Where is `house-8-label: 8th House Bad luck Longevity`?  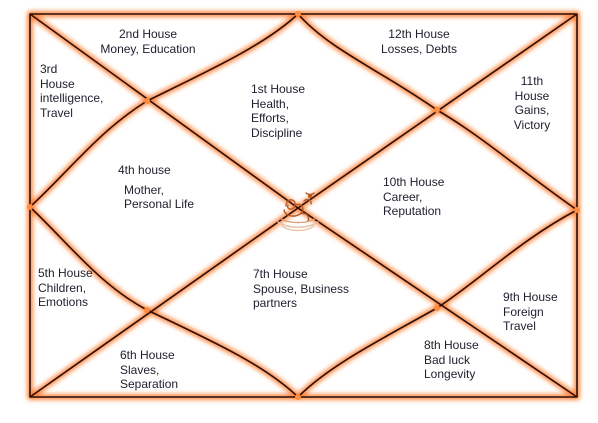
house-8-label: 8th House Bad luck Longevity is located at coordinates (451, 360).